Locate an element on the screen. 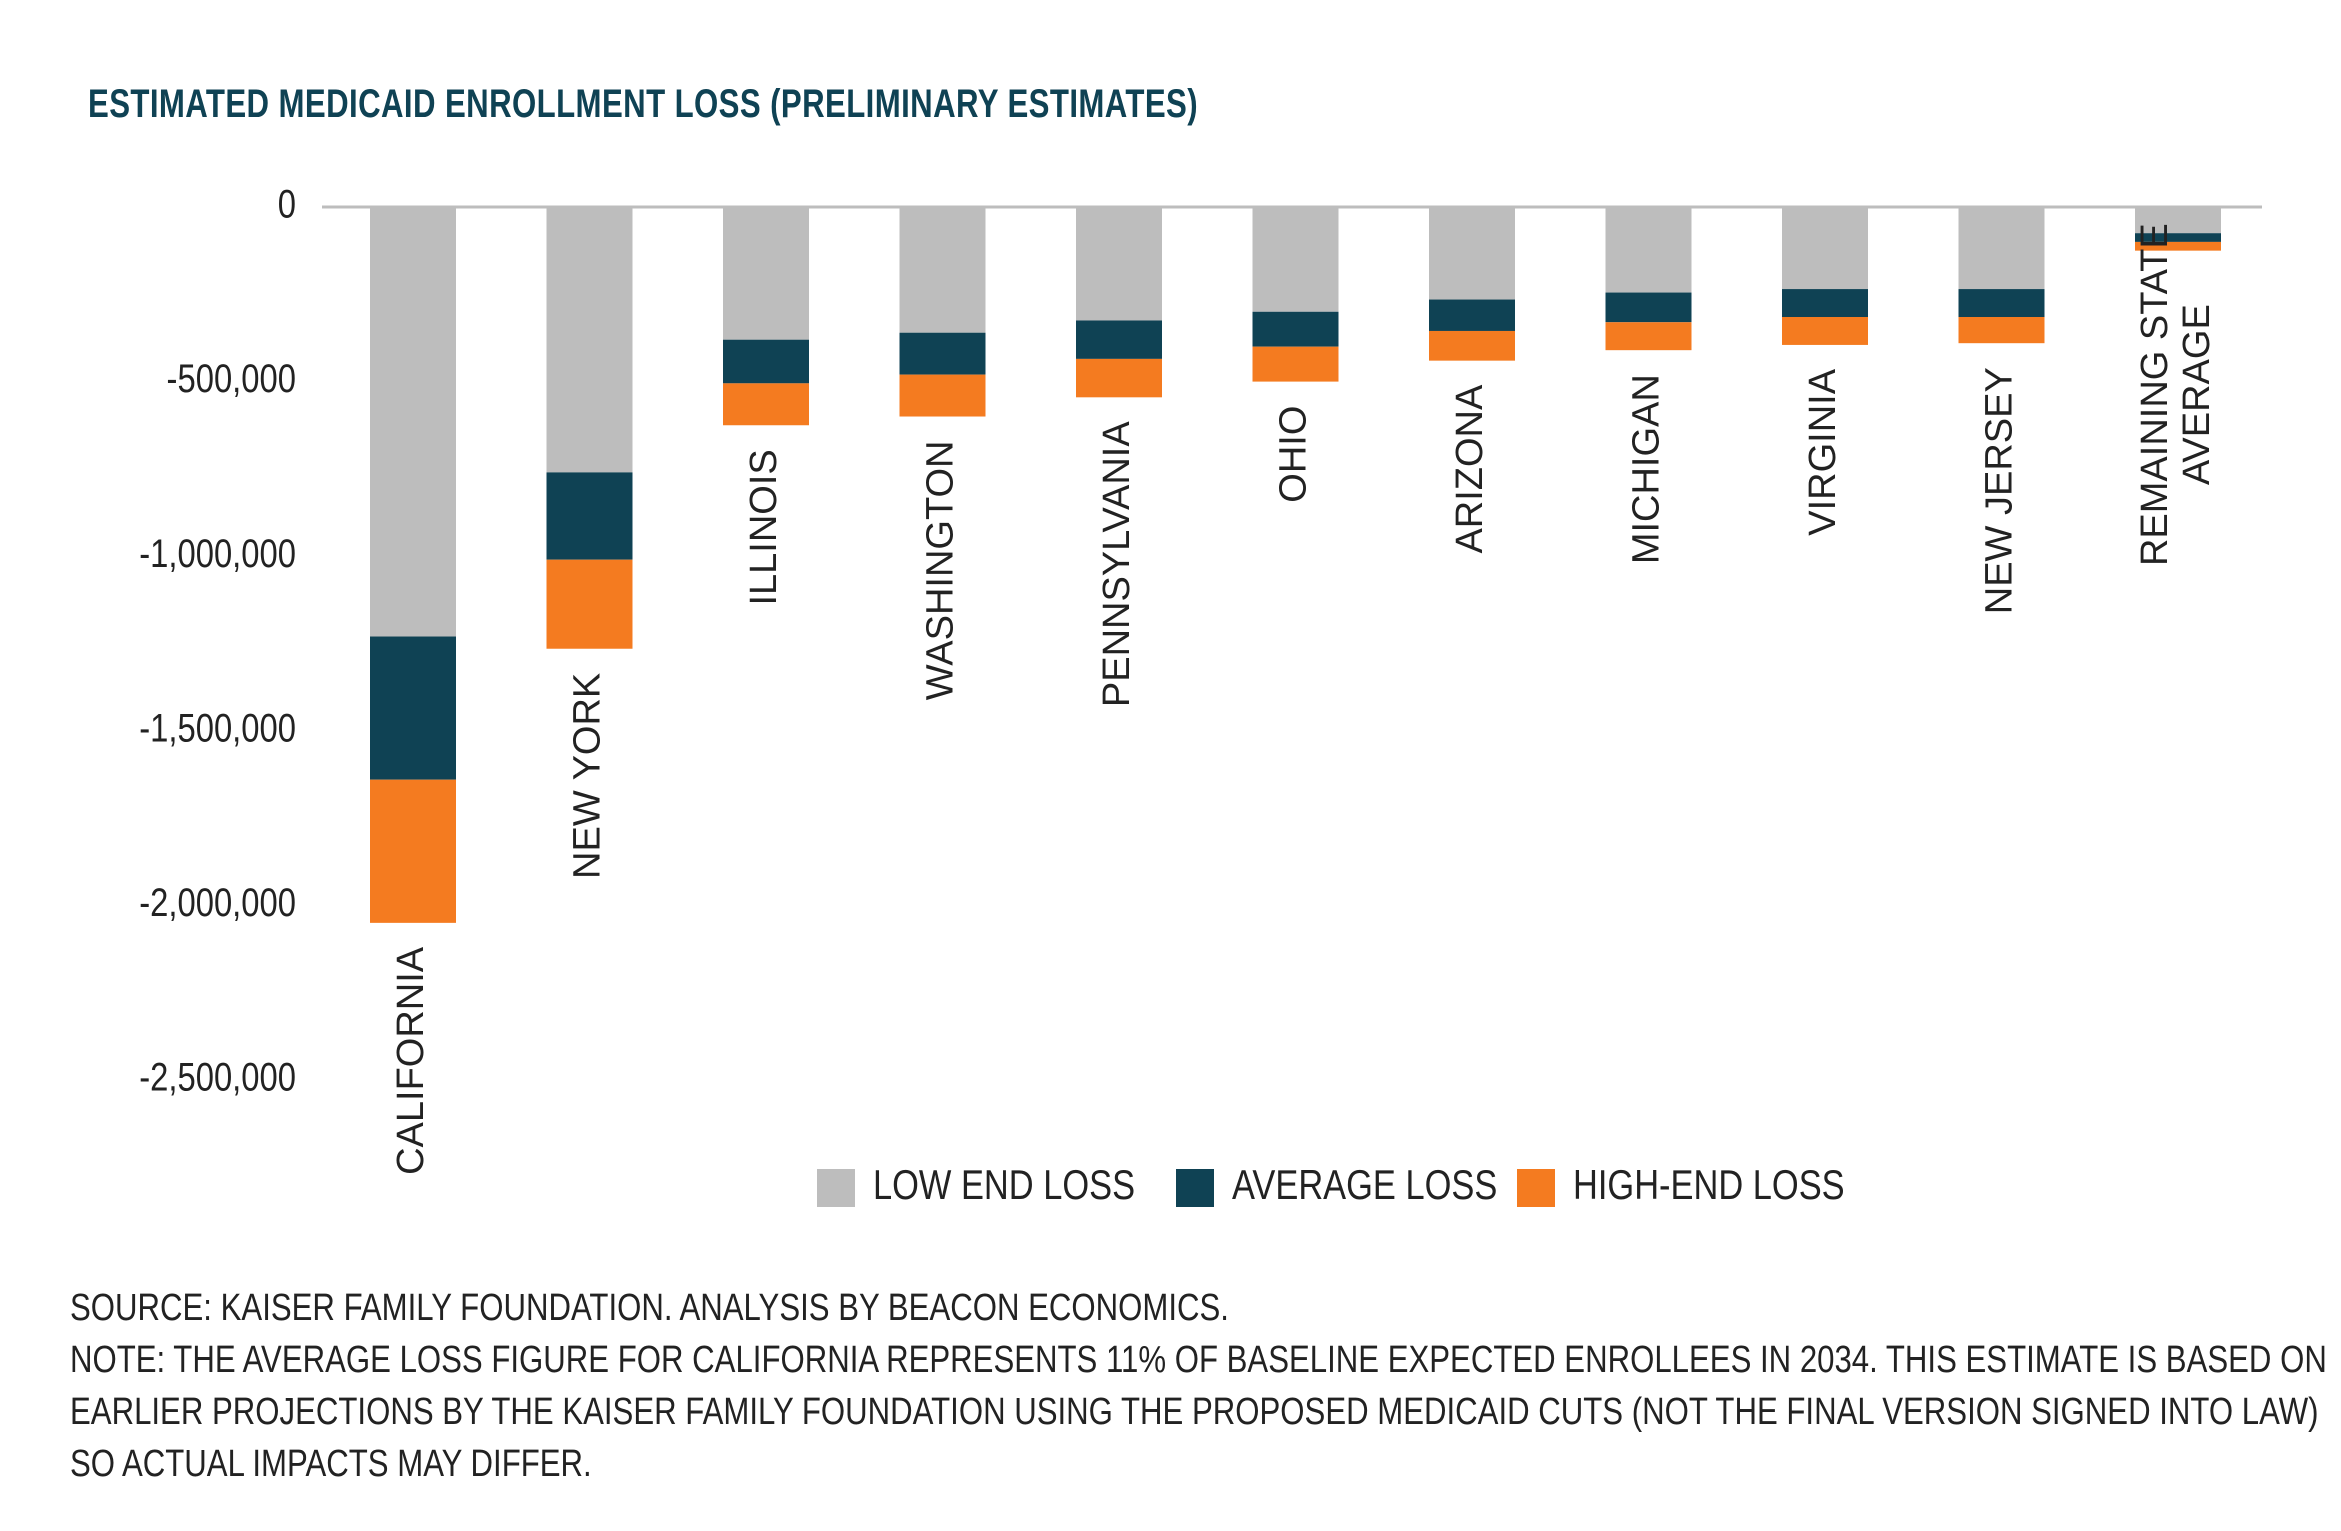  bar-high-end-loss-california is located at coordinates (413, 851).